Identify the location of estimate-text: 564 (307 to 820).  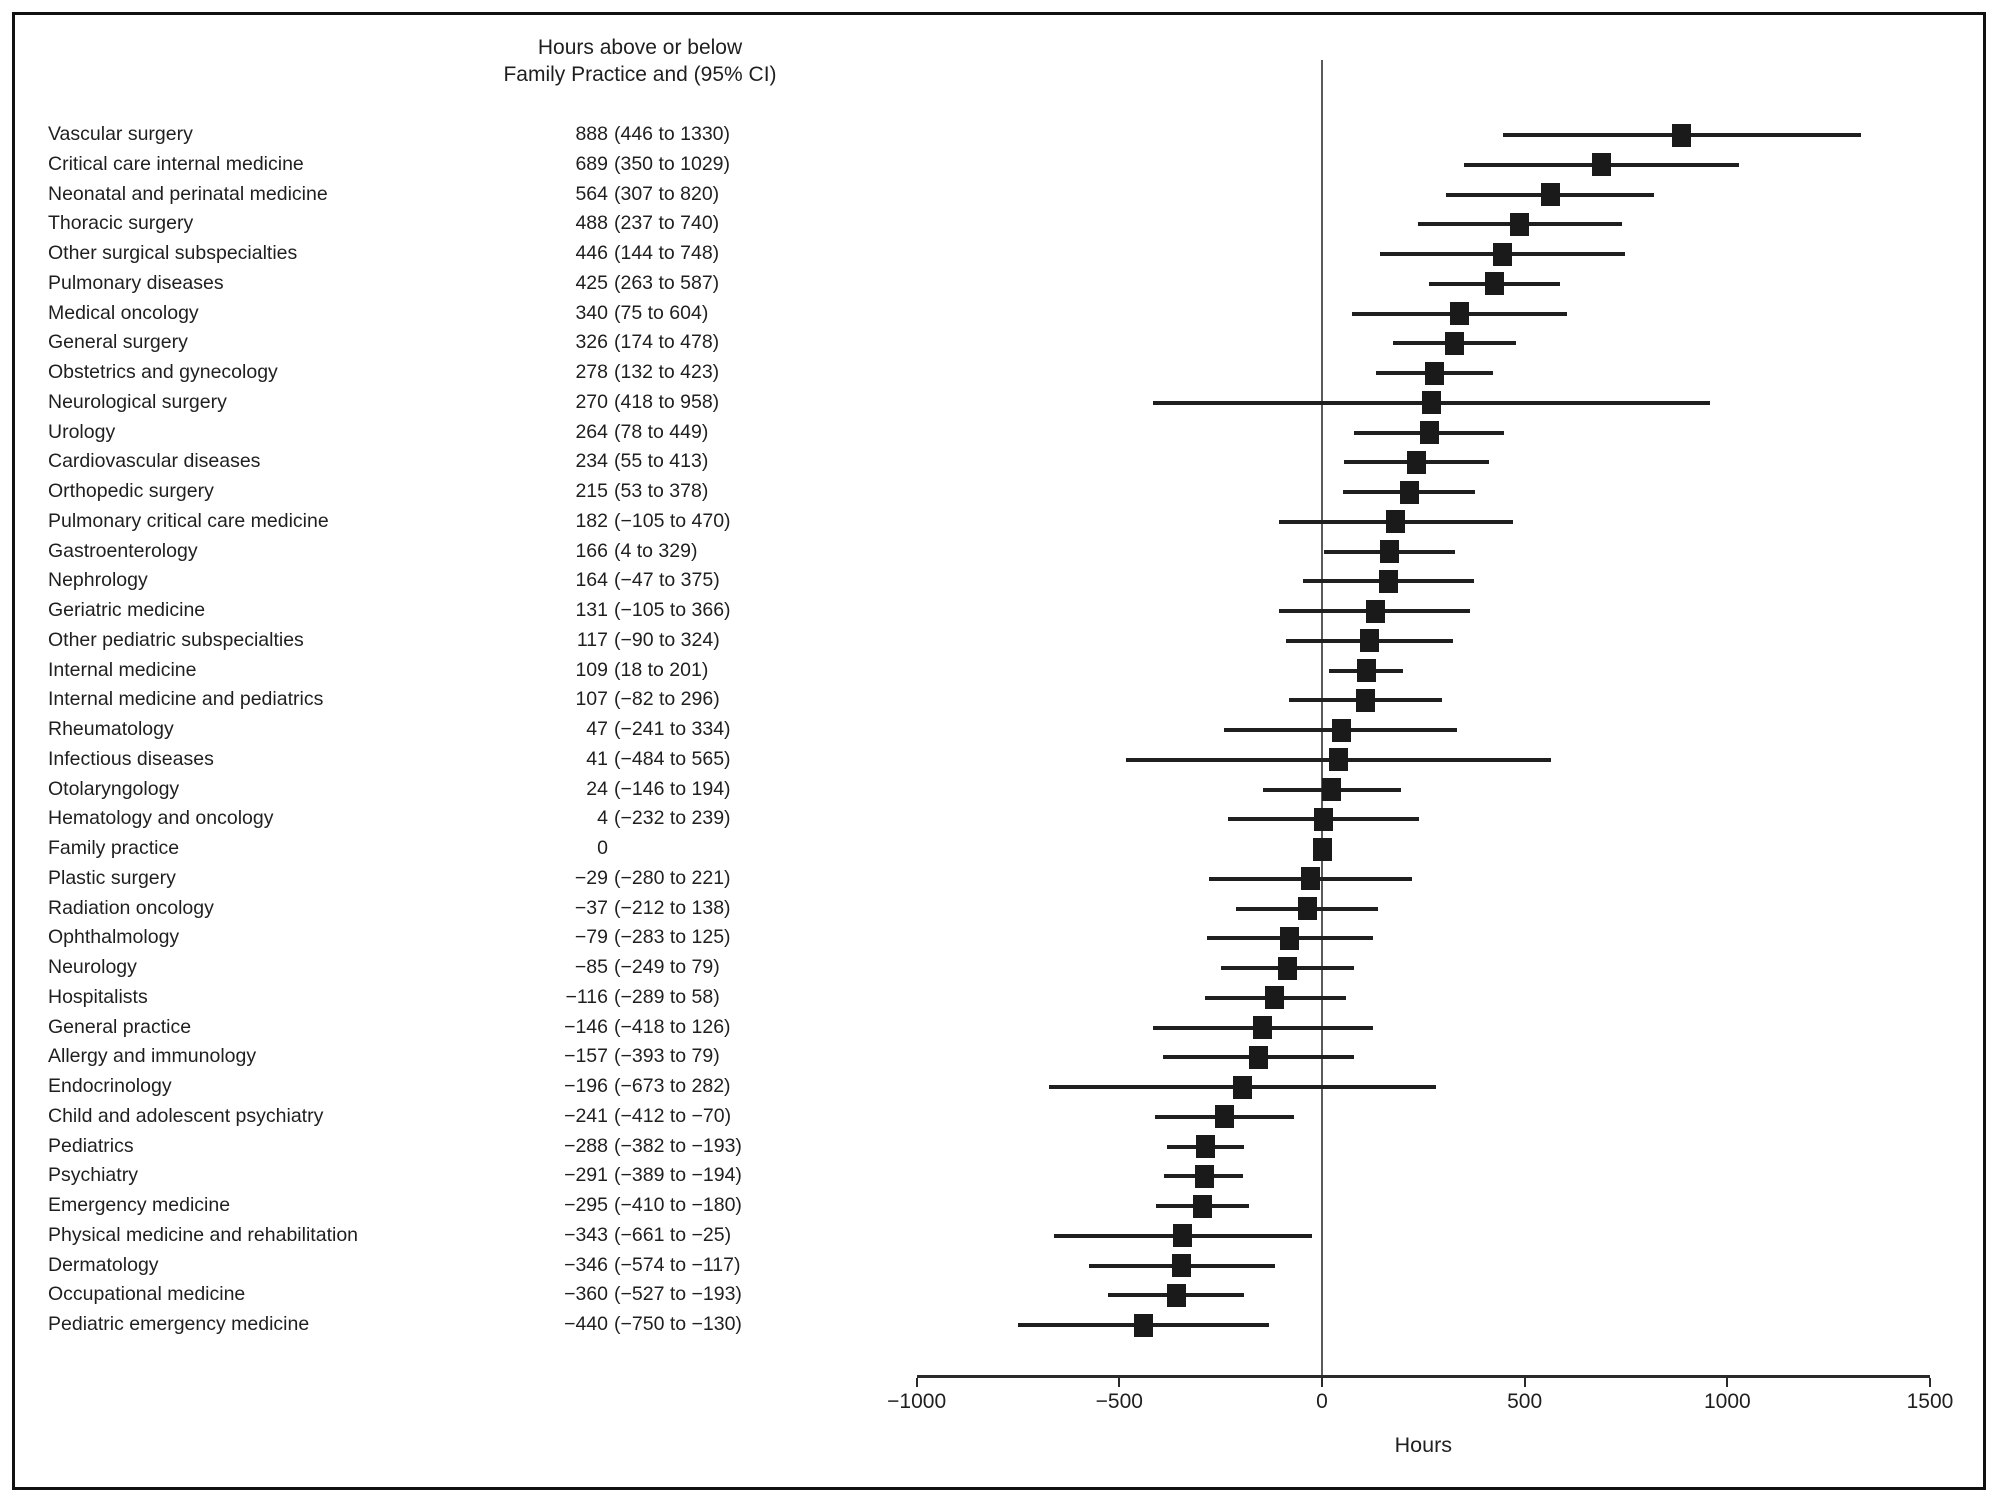
(628, 195).